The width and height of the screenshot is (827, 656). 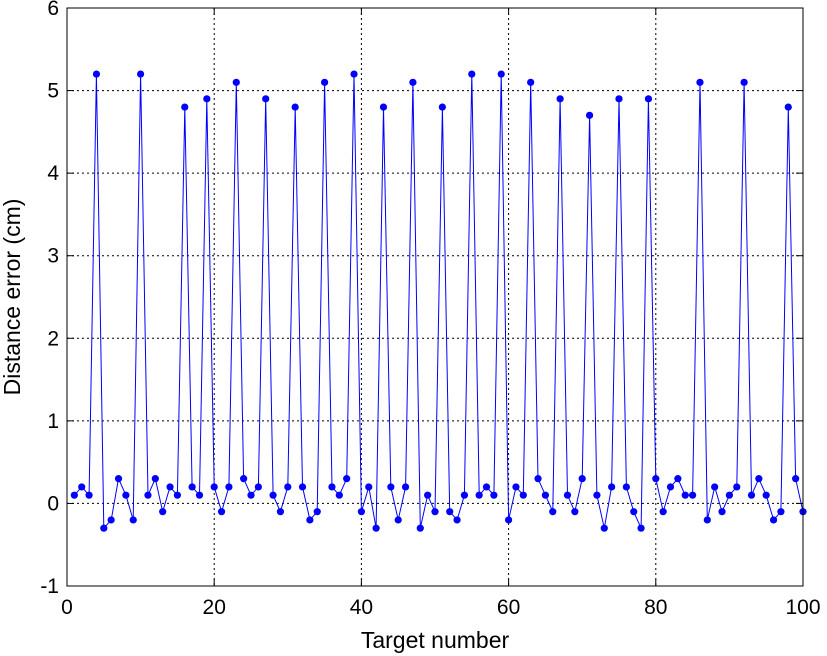 I want to click on y-tick-label: -1, so click(x=49, y=586).